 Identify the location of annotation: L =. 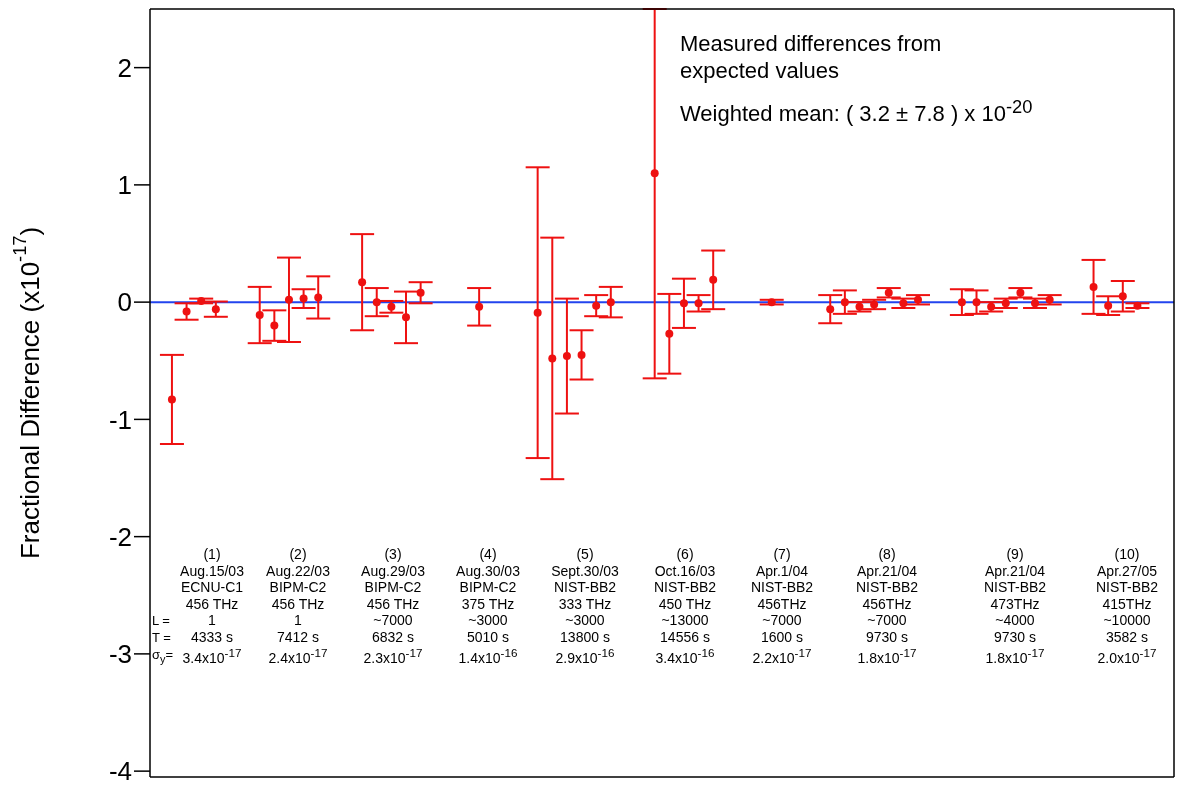
(161, 620).